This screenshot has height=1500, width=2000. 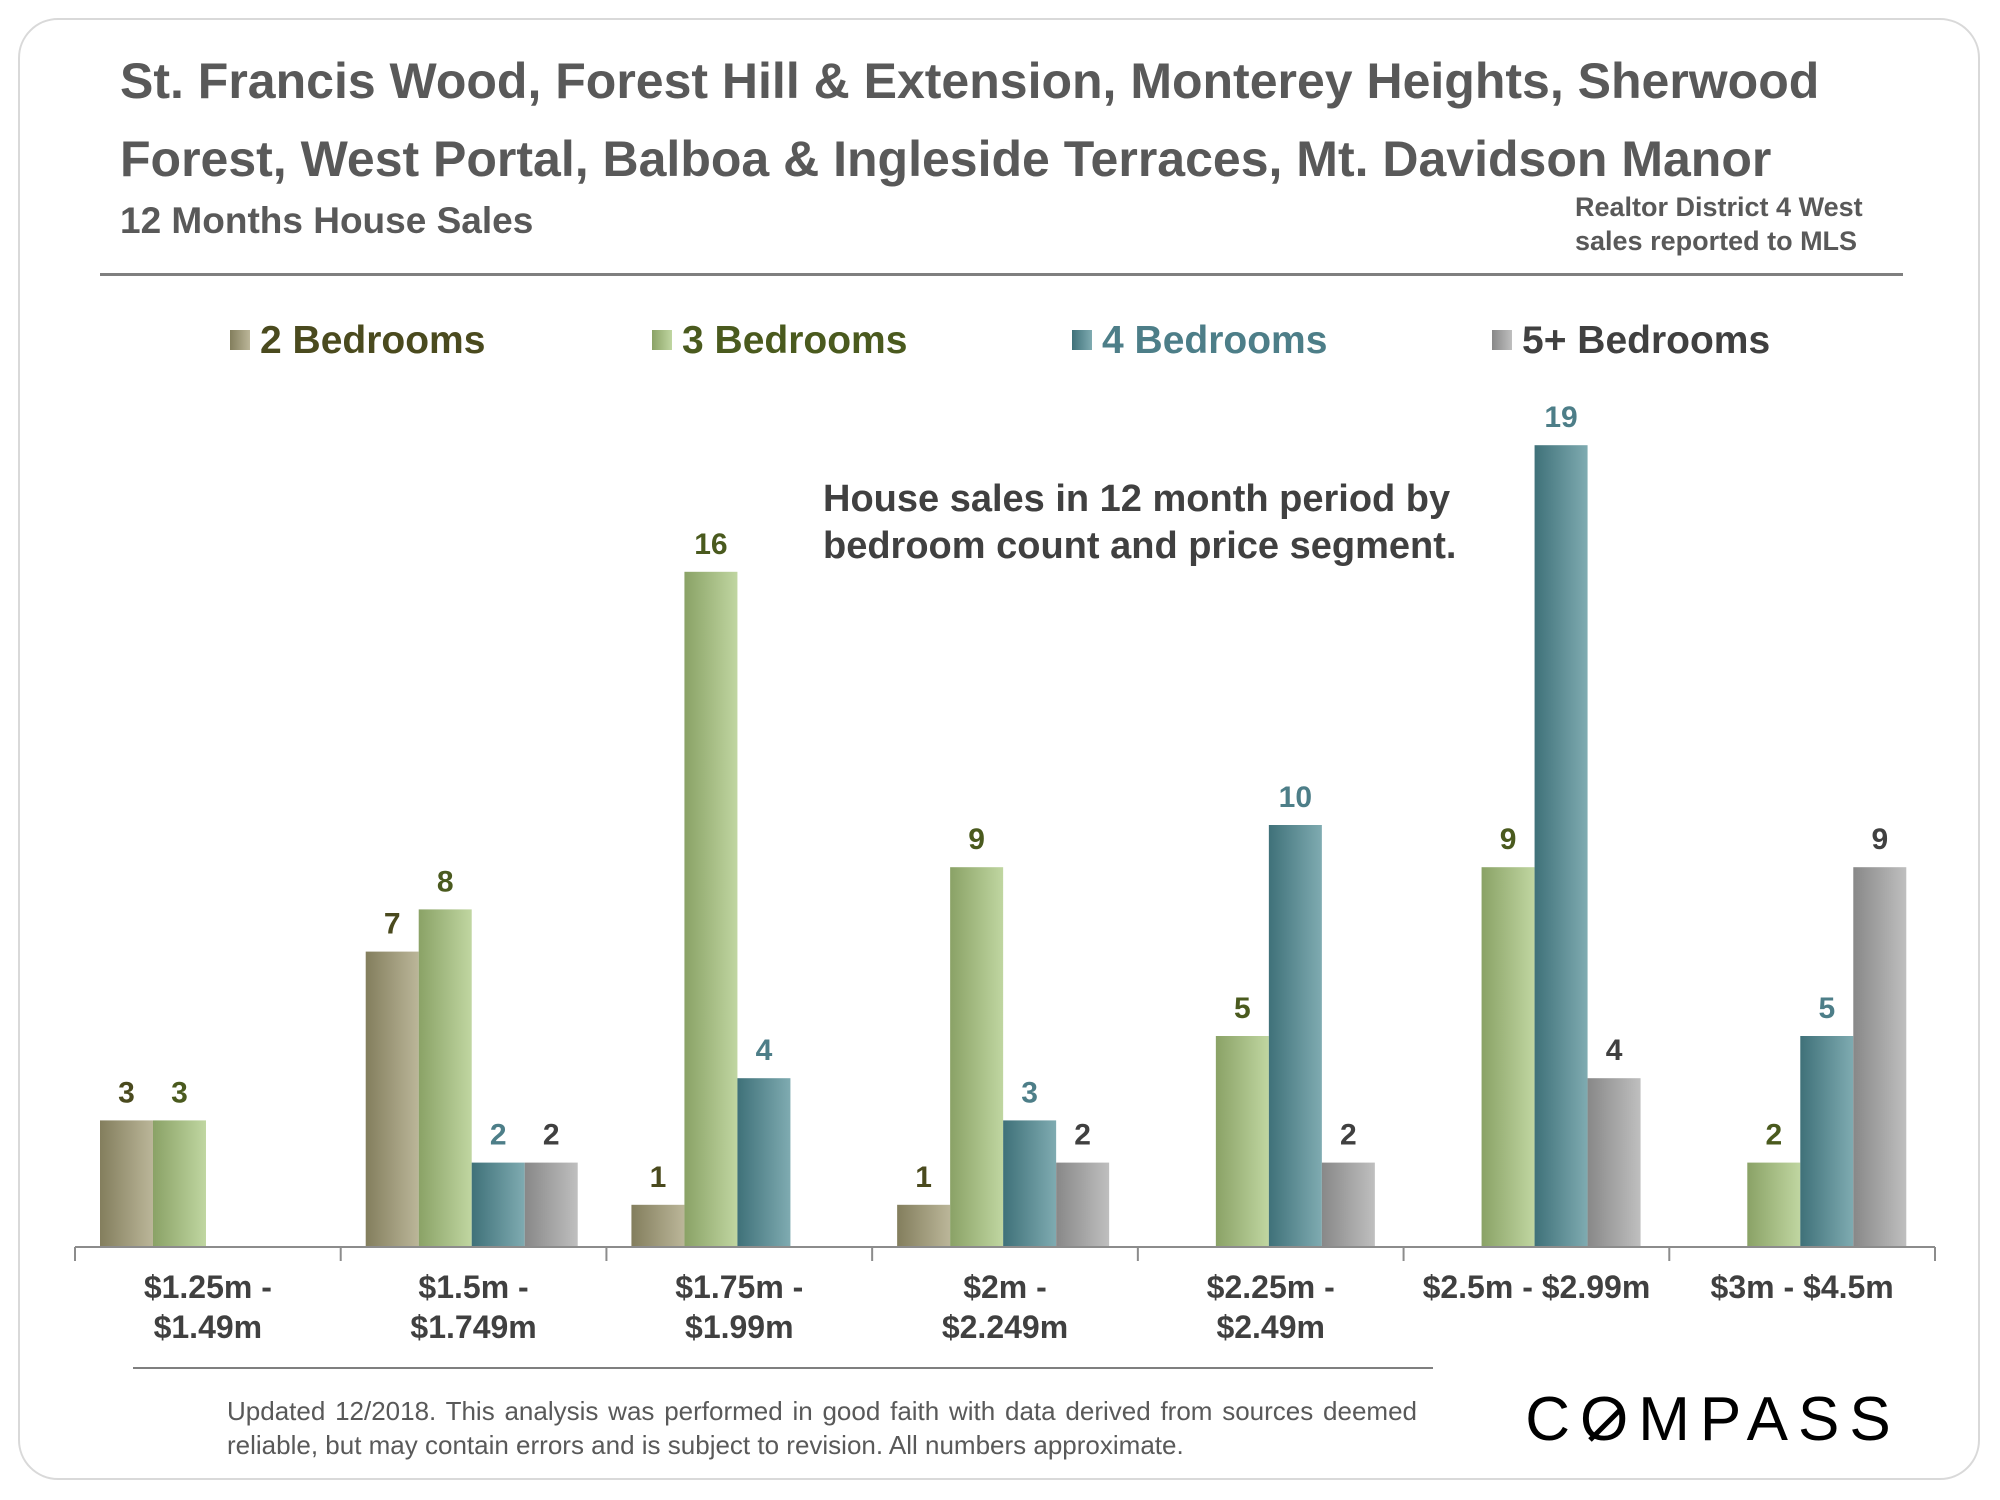 I want to click on x-tick-label: $1.749m, so click(x=473, y=1327).